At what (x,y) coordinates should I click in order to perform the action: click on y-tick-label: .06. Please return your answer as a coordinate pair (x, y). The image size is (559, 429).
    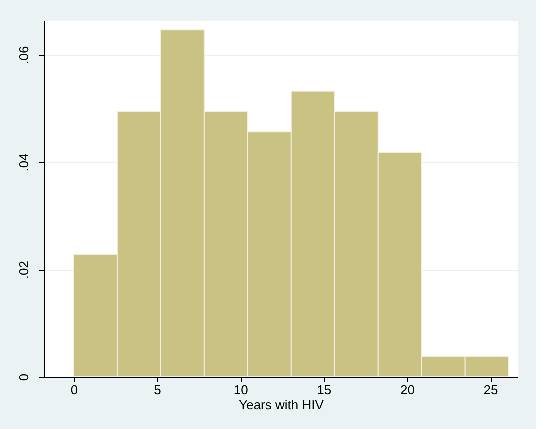
    Looking at the image, I should click on (24, 55).